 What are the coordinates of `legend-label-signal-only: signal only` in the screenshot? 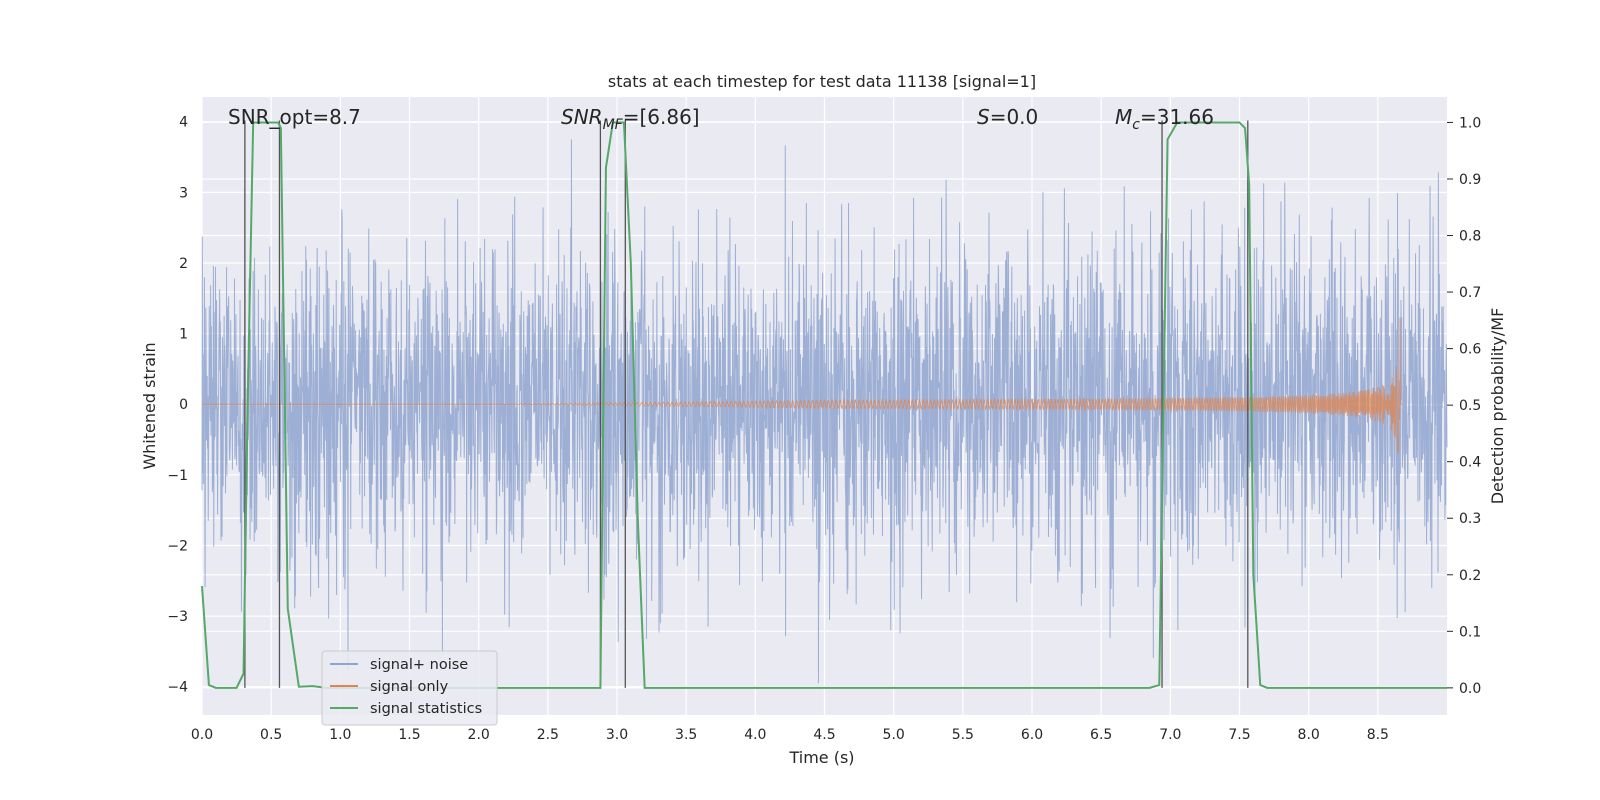 It's located at (409, 687).